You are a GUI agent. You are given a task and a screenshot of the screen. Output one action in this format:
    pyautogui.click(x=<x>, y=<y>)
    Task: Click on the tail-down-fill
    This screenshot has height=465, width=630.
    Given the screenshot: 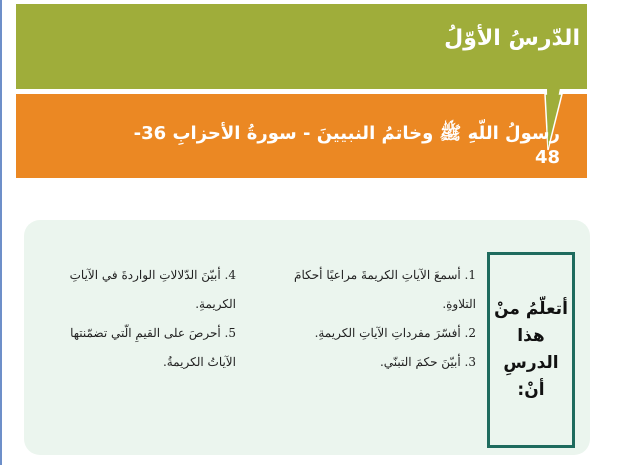 What is the action you would take?
    pyautogui.click(x=553, y=118)
    